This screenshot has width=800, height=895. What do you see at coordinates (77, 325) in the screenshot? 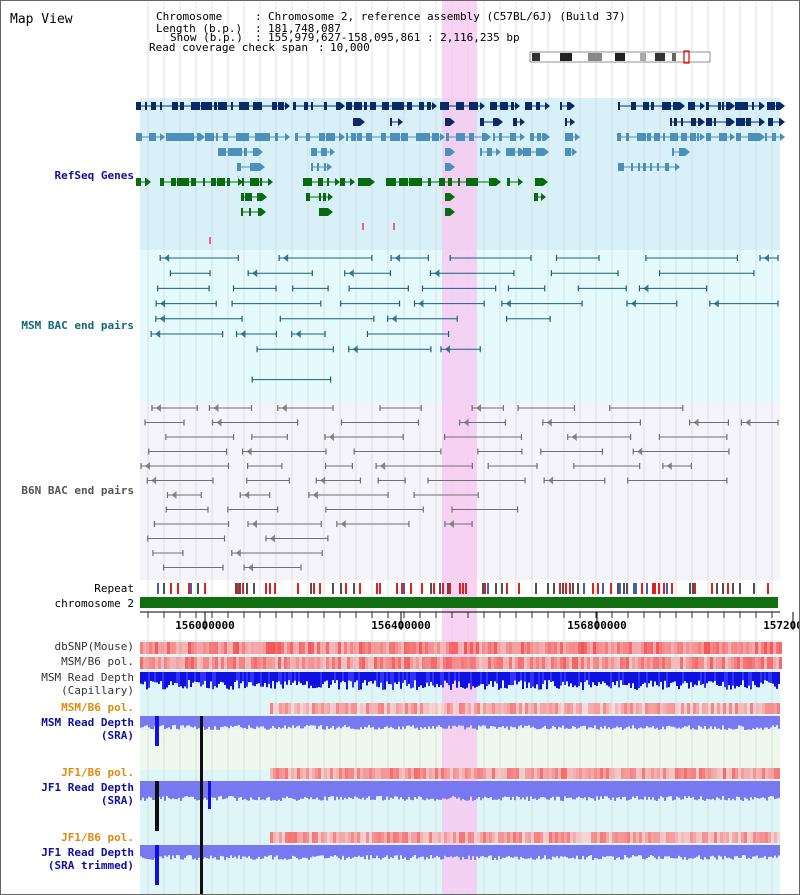
I see `track-label-msm-bac: MSM BAC end pairs` at bounding box center [77, 325].